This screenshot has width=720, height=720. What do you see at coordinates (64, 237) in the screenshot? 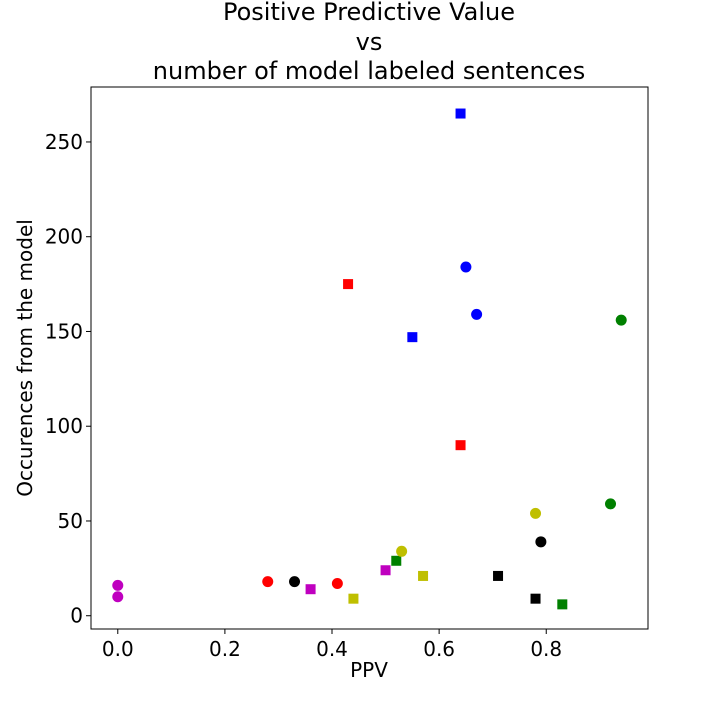
I see `y-tick-label: 200` at bounding box center [64, 237].